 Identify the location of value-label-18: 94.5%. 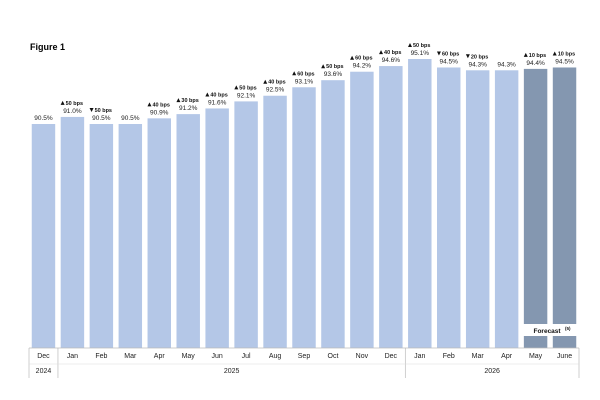
(564, 61).